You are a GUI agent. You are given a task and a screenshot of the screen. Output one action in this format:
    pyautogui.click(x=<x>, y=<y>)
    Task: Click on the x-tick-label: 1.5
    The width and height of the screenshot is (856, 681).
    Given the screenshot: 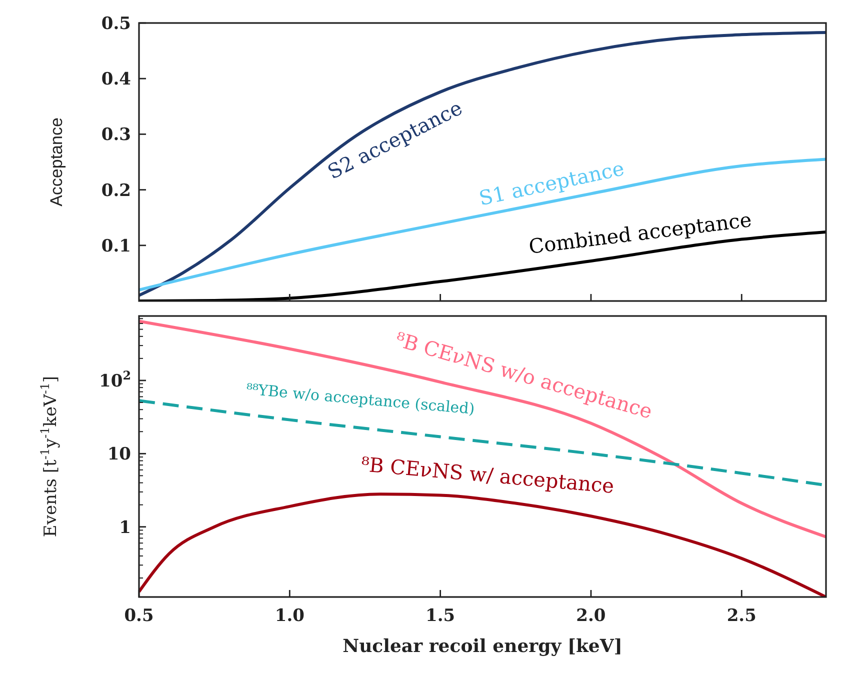 What is the action you would take?
    pyautogui.click(x=441, y=616)
    